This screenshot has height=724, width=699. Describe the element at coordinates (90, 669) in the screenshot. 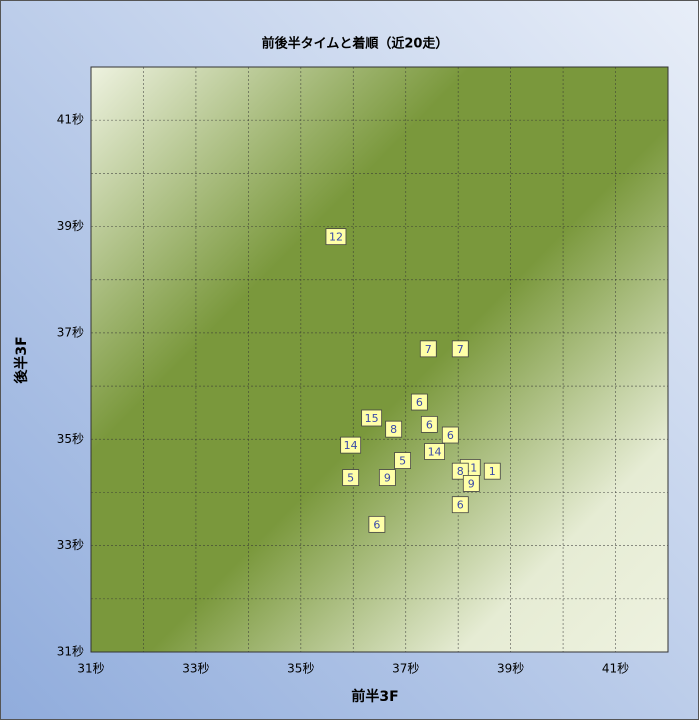

I see `x-tick-label: 31秒` at that location.